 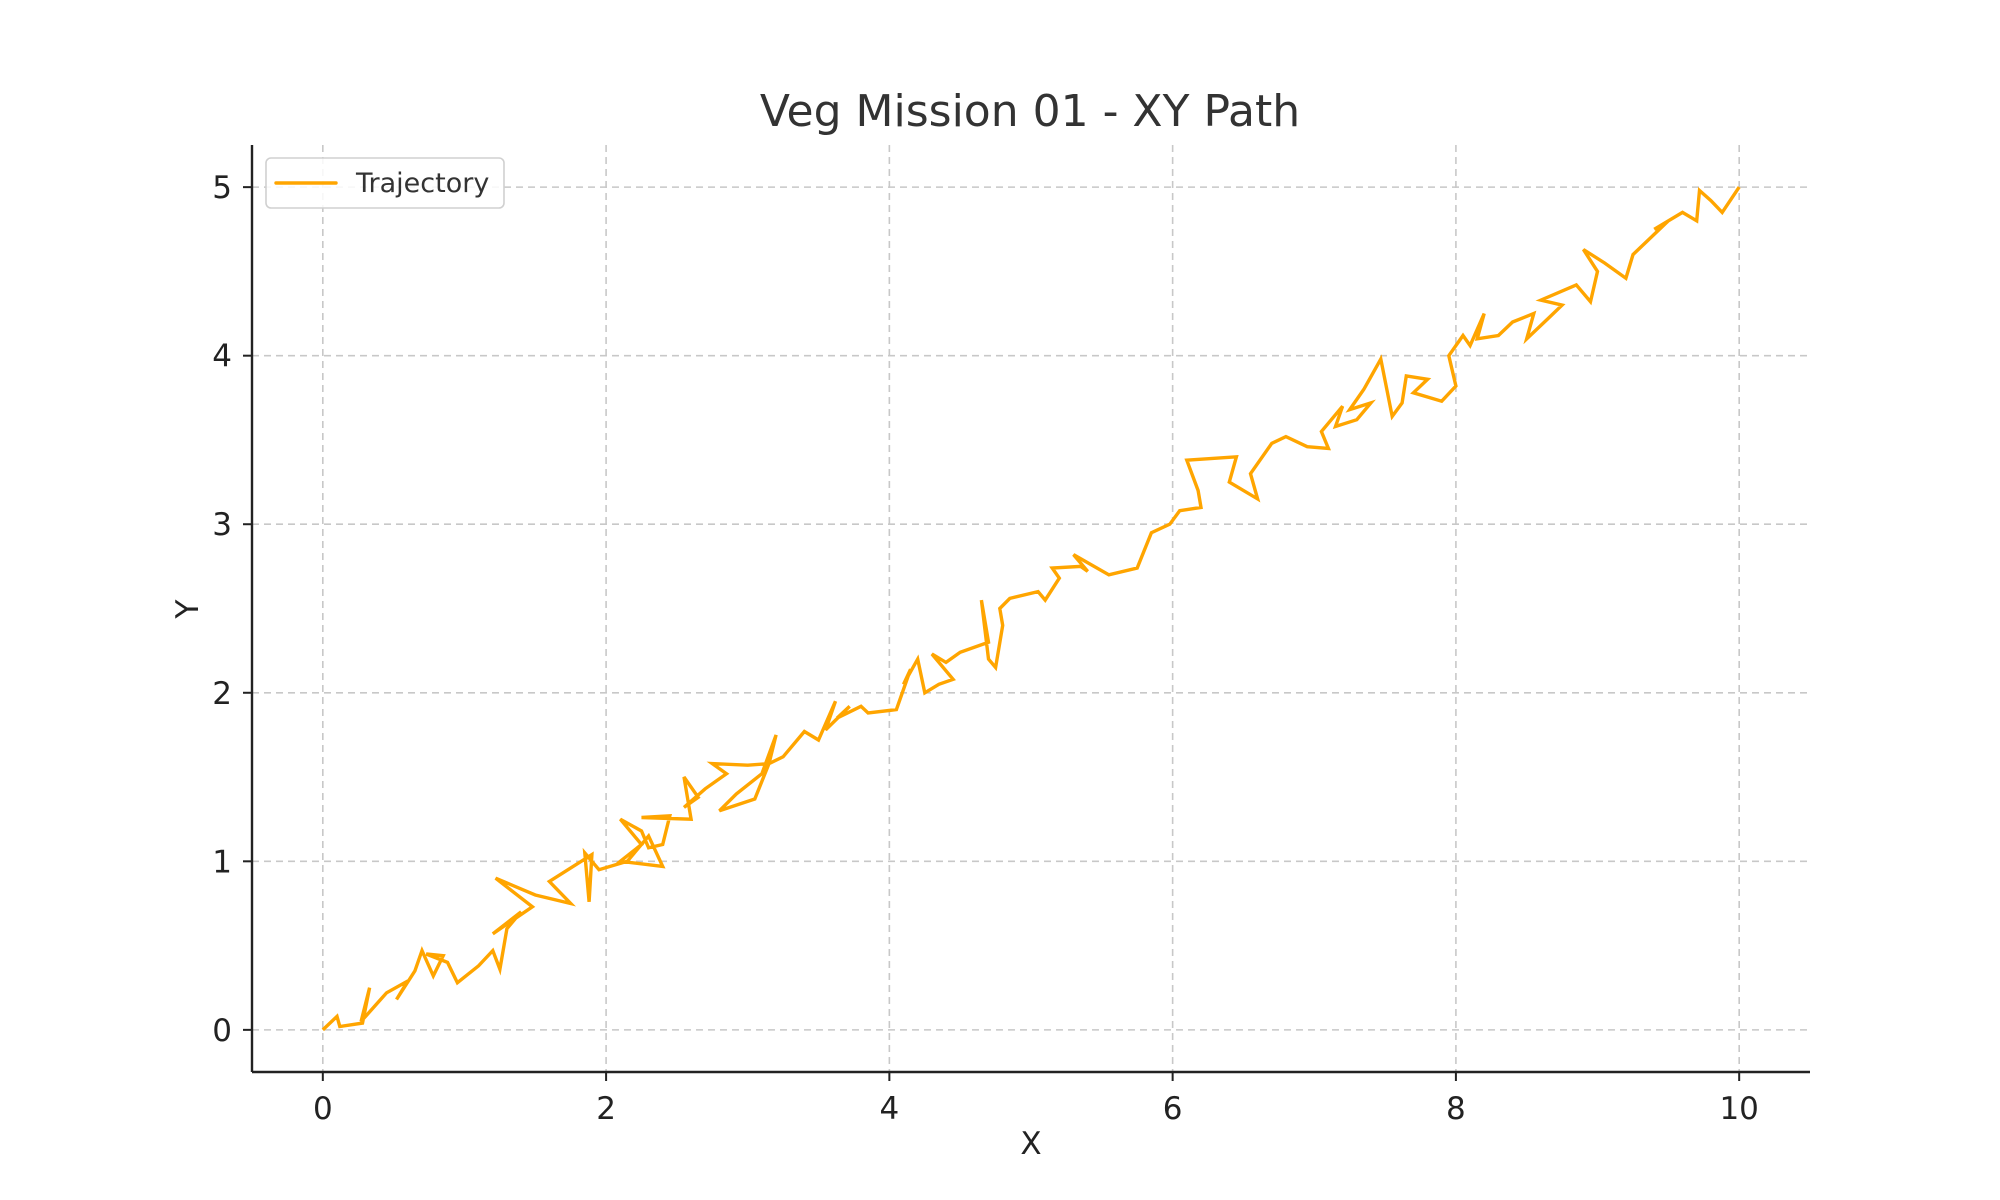 I want to click on chart-title: Veg Mission 01 - XY Path, so click(x=1030, y=111).